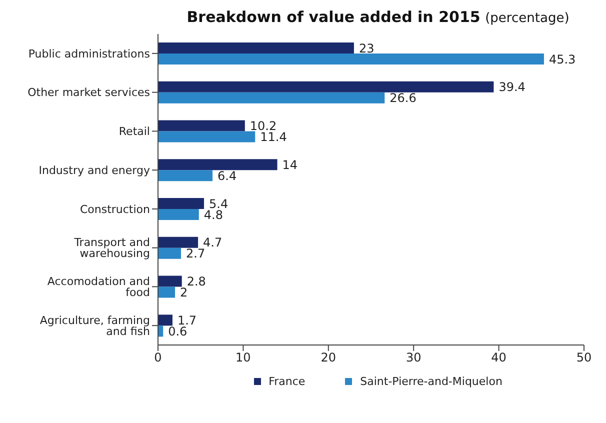  Describe the element at coordinates (328, 357) in the screenshot. I see `x-tick-label: 20` at that location.